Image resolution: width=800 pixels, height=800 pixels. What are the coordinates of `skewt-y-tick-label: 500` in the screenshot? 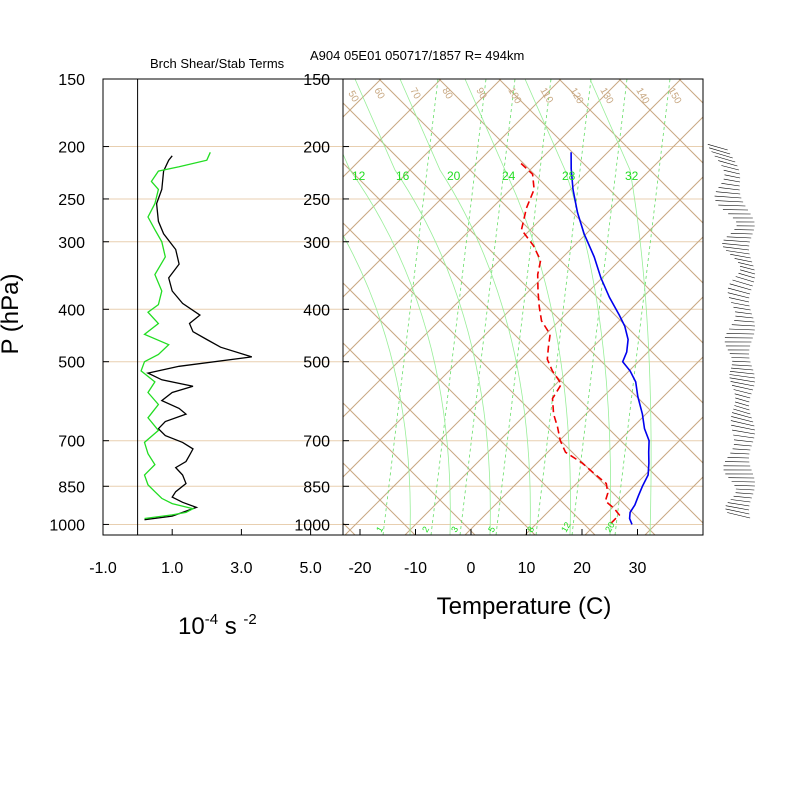 It's located at (316, 363).